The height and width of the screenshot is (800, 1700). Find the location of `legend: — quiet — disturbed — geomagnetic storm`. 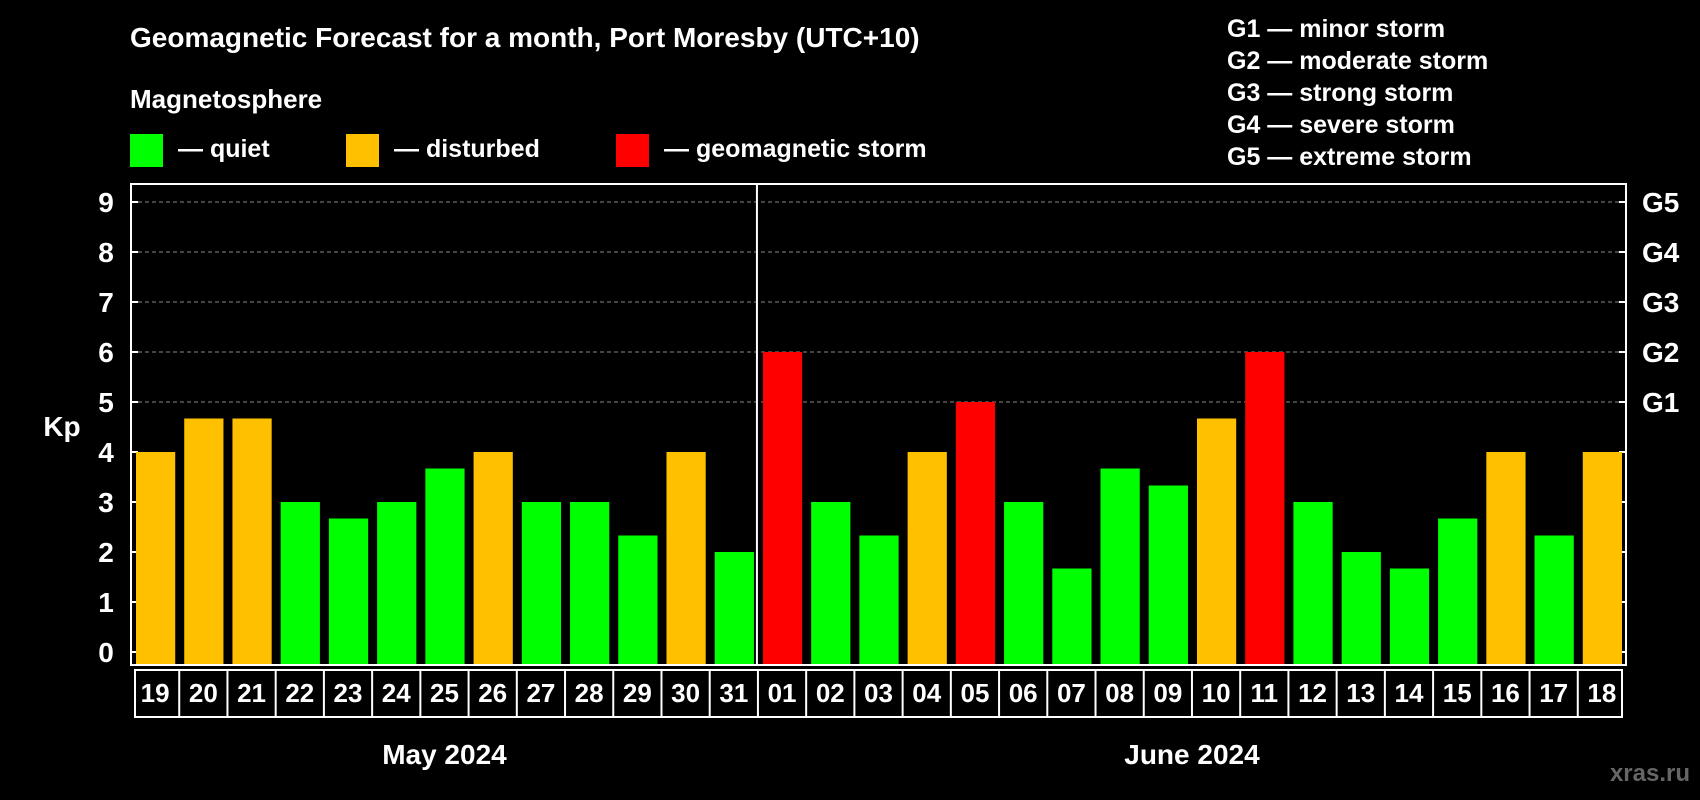

legend: — quiet — disturbed — geomagnetic storm is located at coordinates (528, 150).